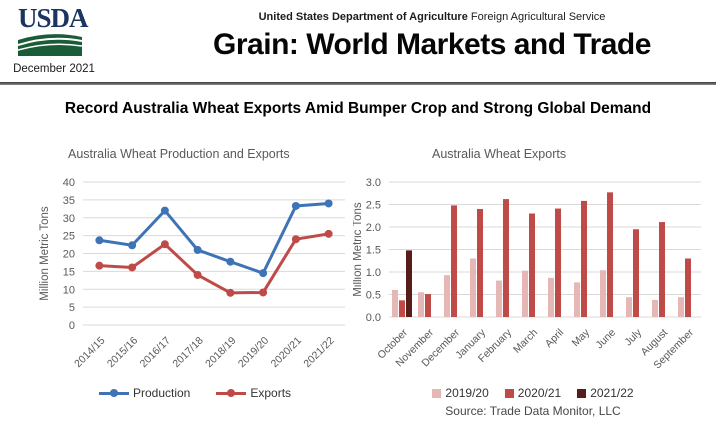  What do you see at coordinates (539, 393) in the screenshot?
I see `legend-label: 2020/21` at bounding box center [539, 393].